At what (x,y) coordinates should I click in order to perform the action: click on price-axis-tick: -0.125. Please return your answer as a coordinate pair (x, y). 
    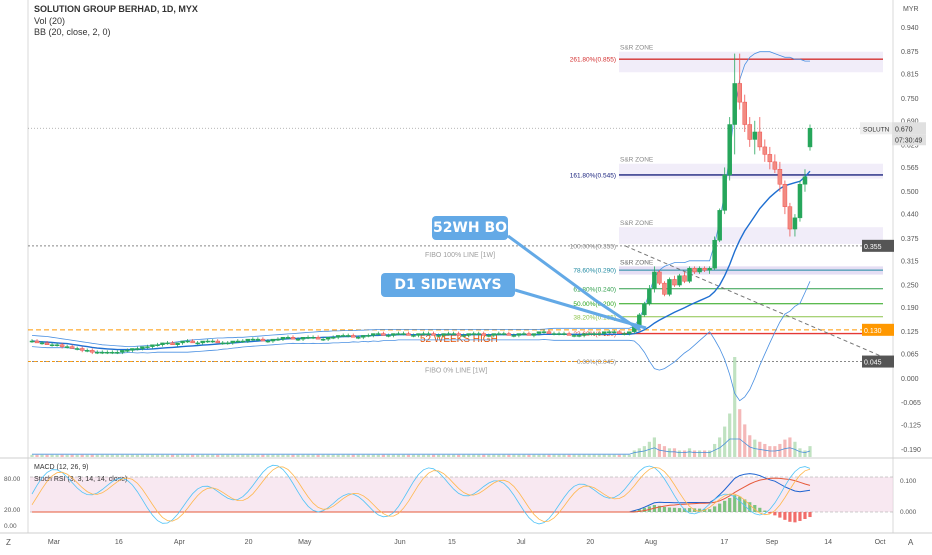
    Looking at the image, I should click on (911, 426).